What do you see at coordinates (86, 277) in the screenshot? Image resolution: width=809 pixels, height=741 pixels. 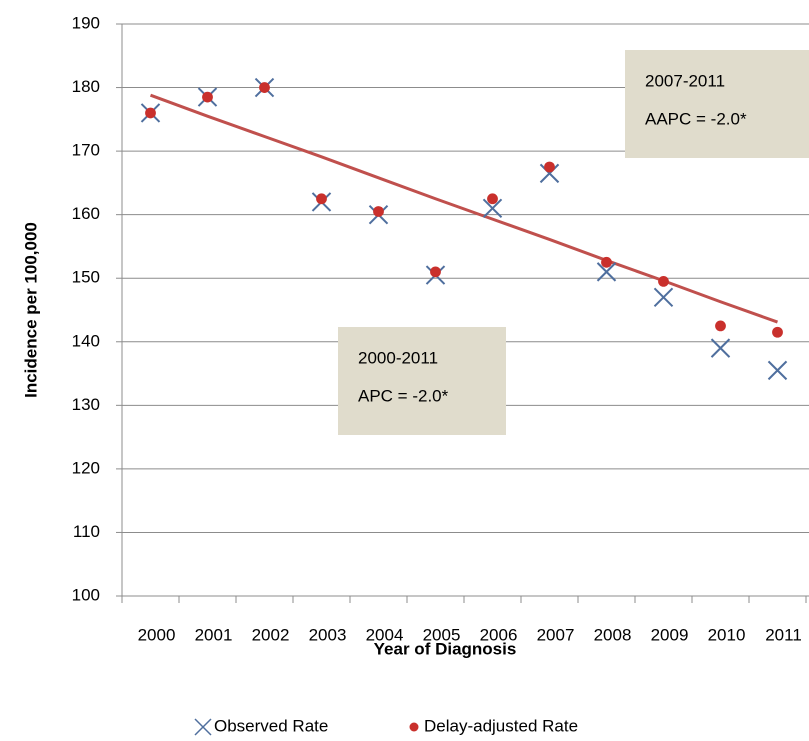 I see `y-tick-label: 150` at bounding box center [86, 277].